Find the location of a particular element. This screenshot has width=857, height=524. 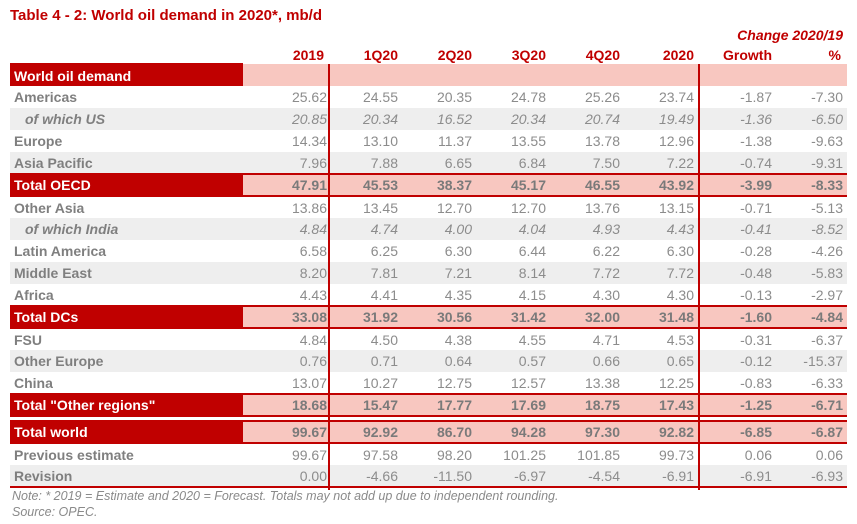

value-cell: 13.45 is located at coordinates (380, 207).